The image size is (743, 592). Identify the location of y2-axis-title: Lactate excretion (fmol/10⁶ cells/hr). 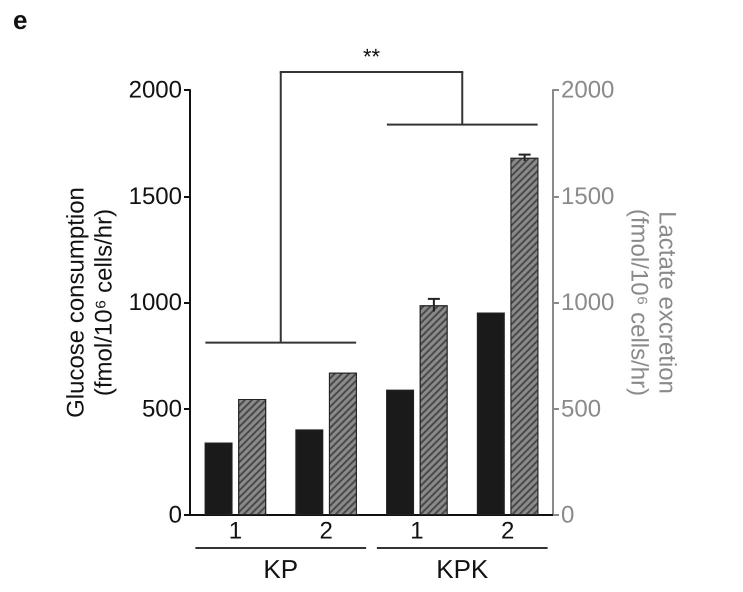
(653, 302).